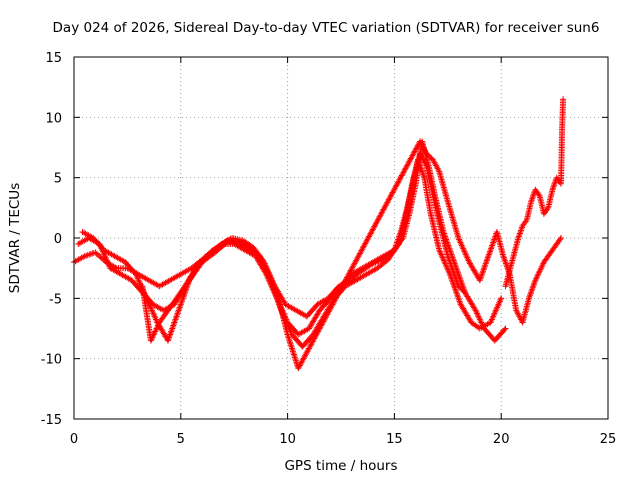  What do you see at coordinates (53, 118) in the screenshot?
I see `y-tick-label: 10` at bounding box center [53, 118].